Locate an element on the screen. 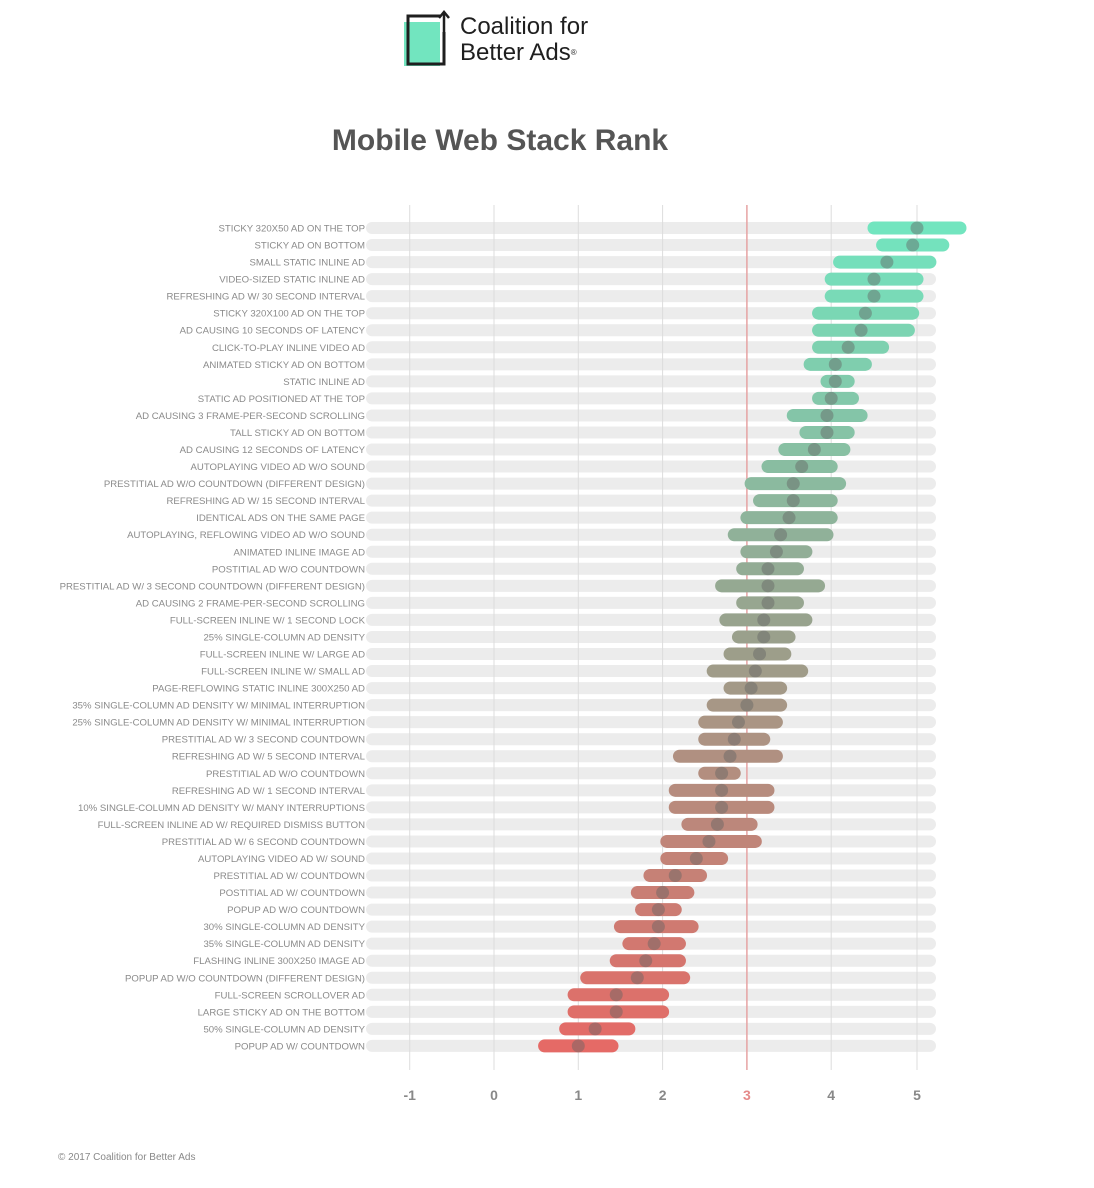 The width and height of the screenshot is (1094, 1188). row-label: FLASHING INLINE 300X250 IMAGE AD is located at coordinates (279, 961).